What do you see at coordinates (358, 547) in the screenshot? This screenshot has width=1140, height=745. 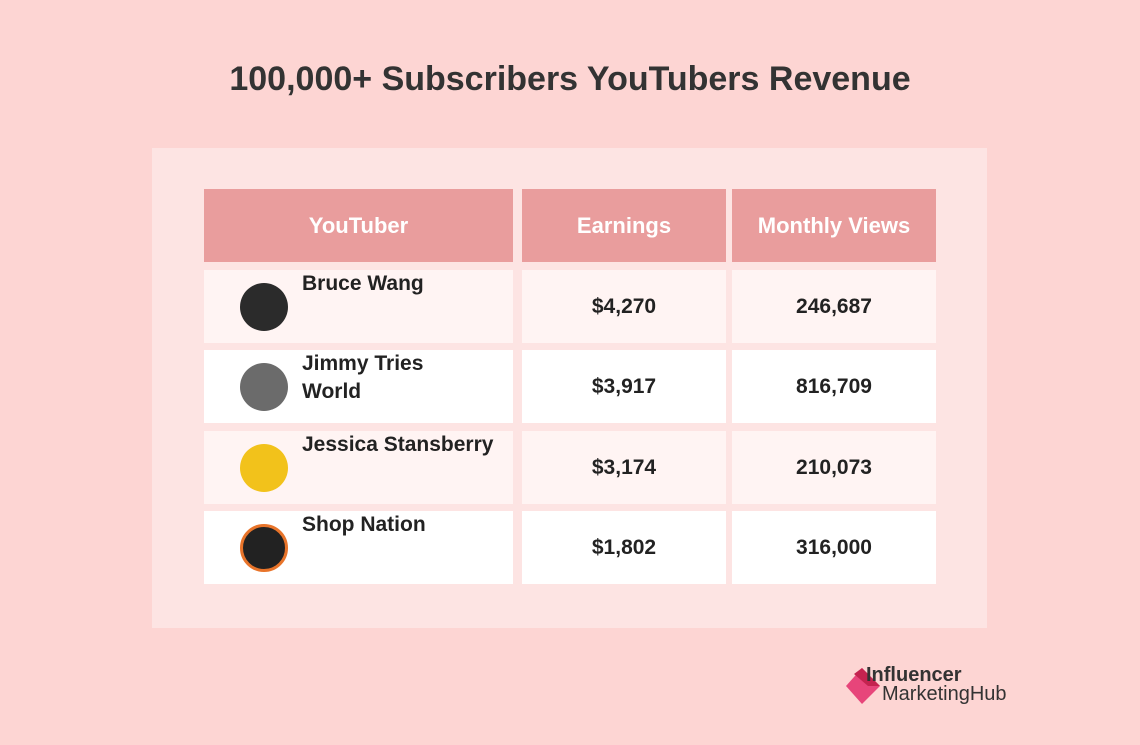 I see `name-cell: Shop Nation` at bounding box center [358, 547].